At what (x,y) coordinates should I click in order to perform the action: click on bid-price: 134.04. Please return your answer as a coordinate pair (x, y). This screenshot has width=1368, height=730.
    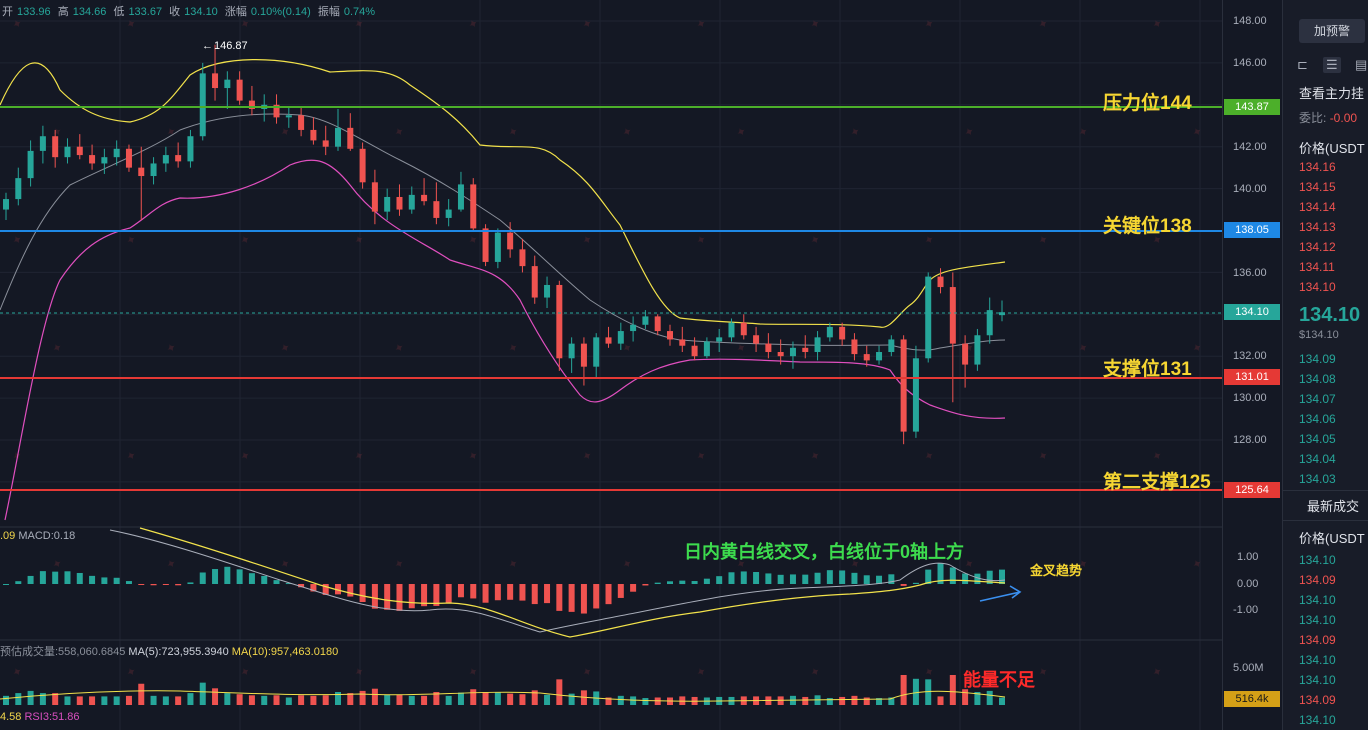
    Looking at the image, I should click on (1317, 459).